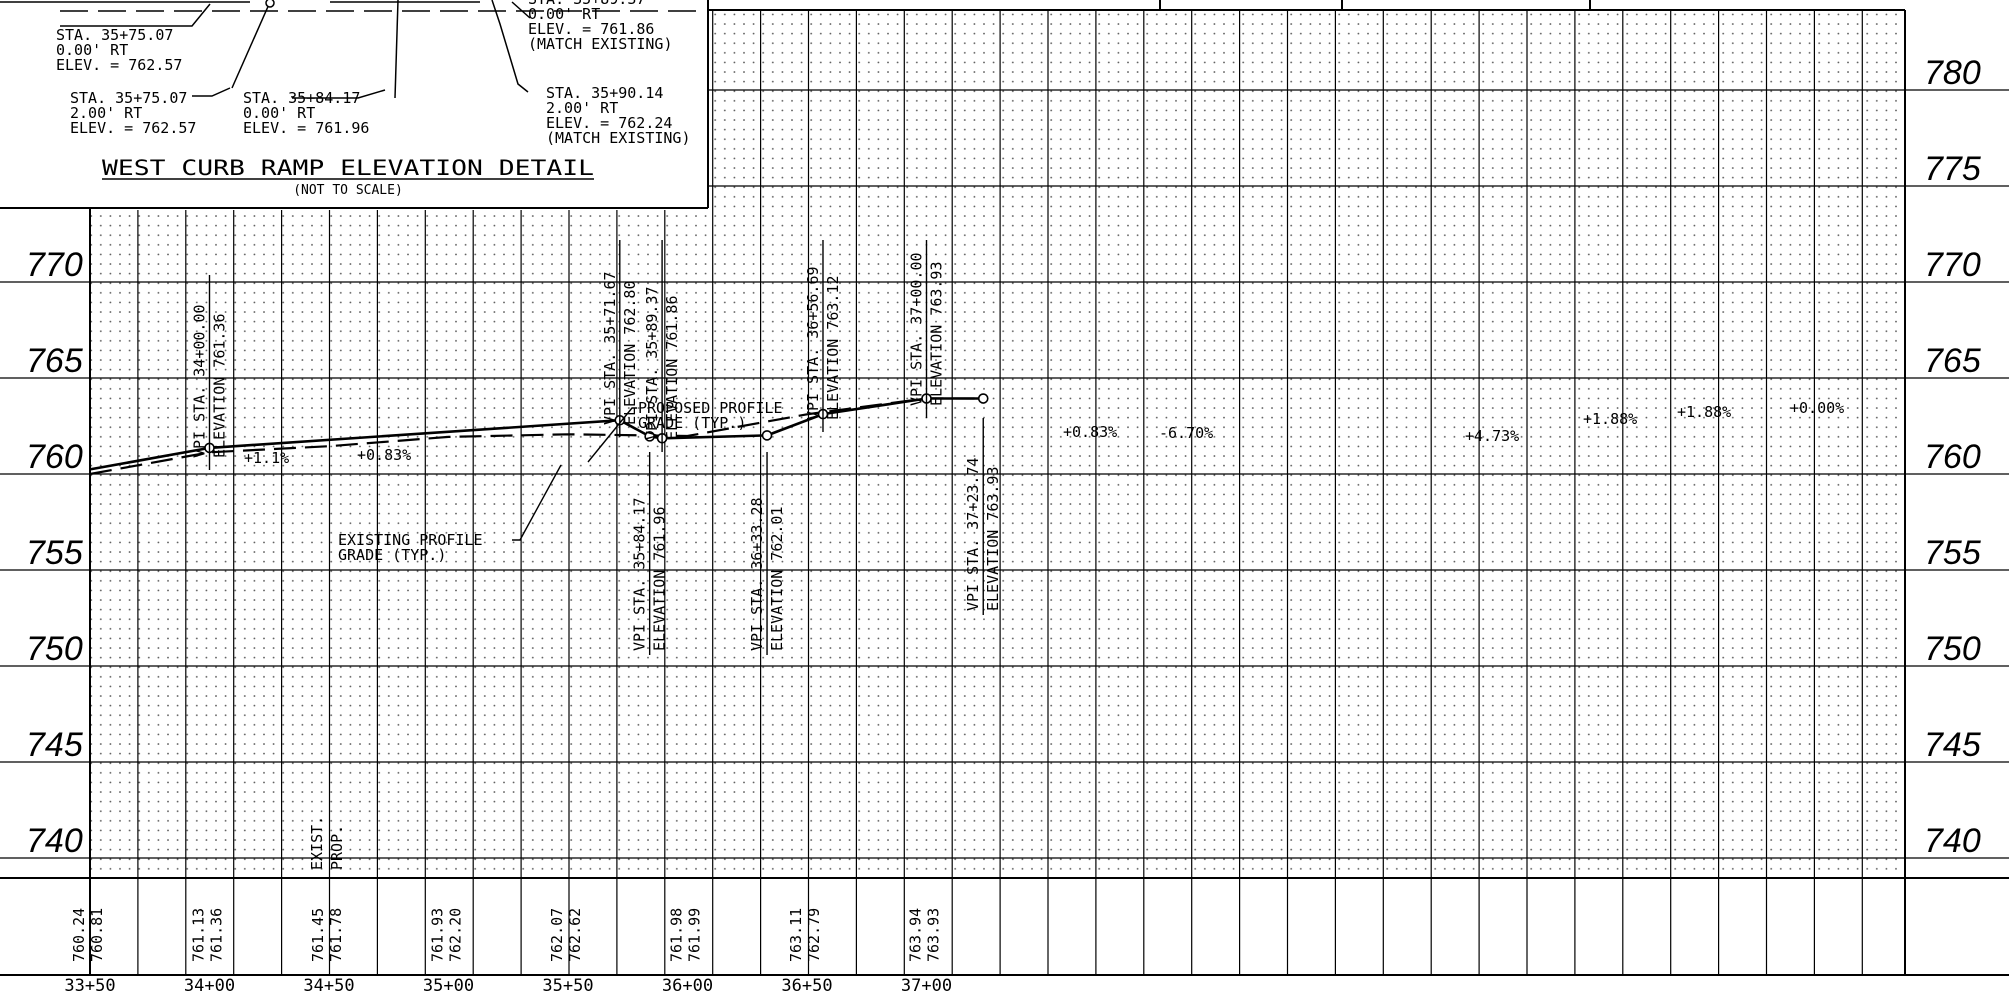  What do you see at coordinates (1952, 745) in the screenshot?
I see `right-elevation-label: 745` at bounding box center [1952, 745].